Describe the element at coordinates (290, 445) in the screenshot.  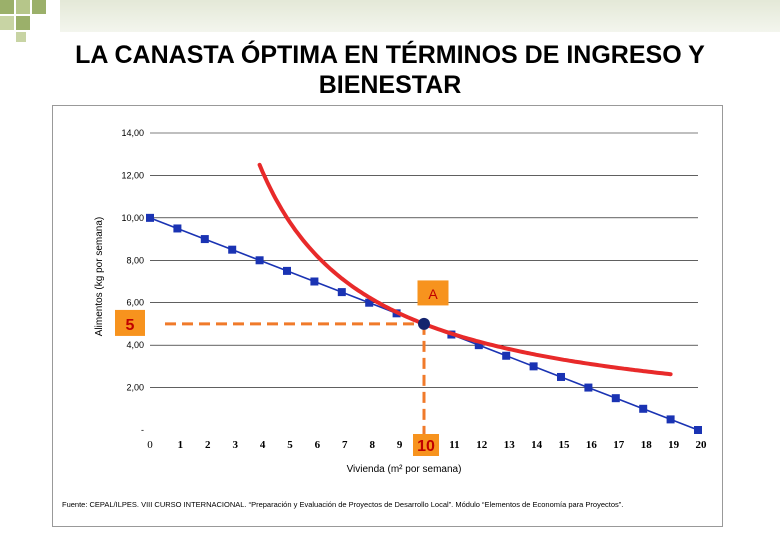
I see `x-tick-label: 5` at that location.